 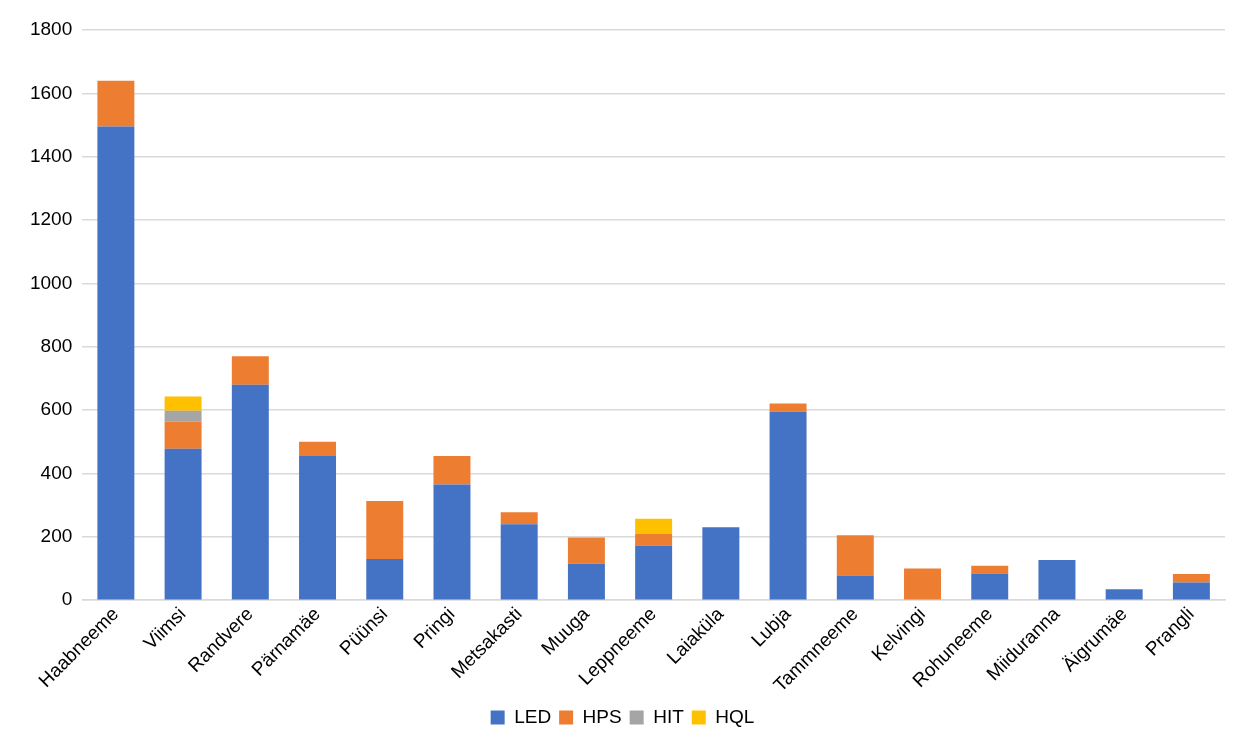 I want to click on legend-label: HQL, so click(x=735, y=716).